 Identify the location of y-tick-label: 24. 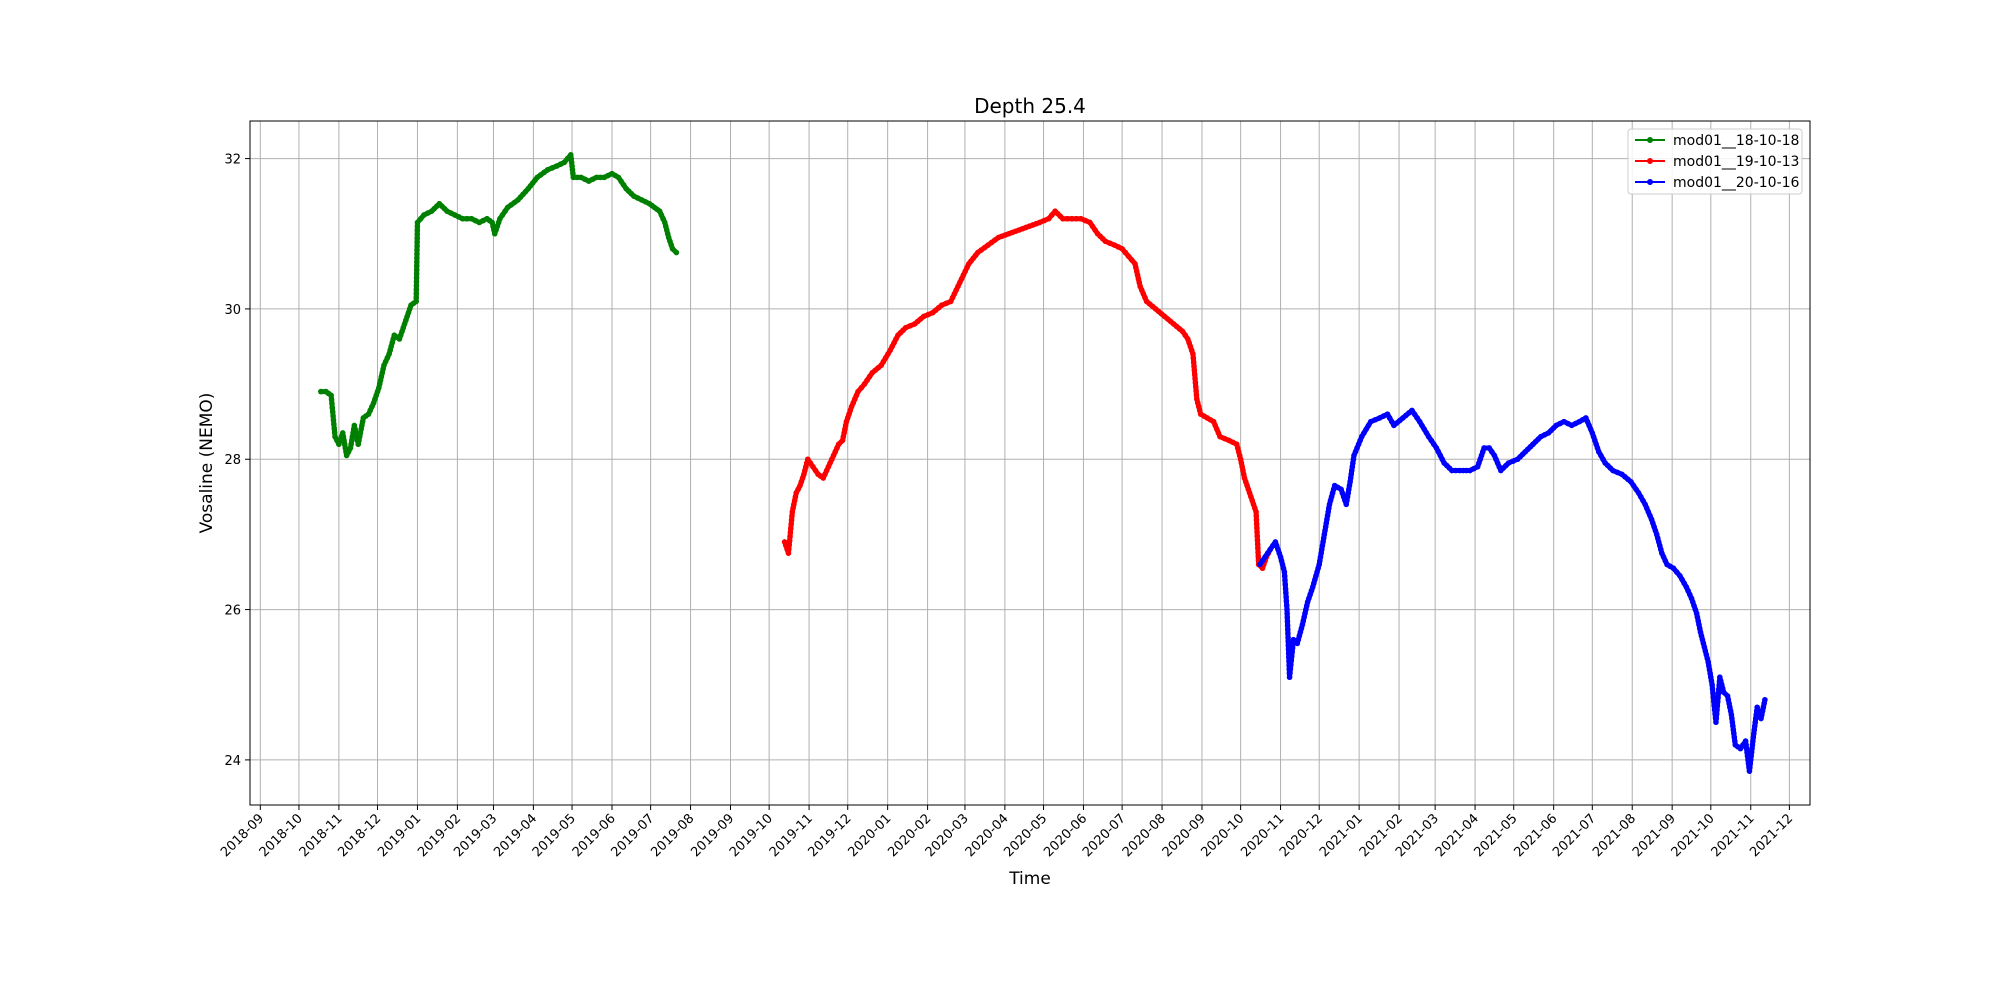
(232, 761).